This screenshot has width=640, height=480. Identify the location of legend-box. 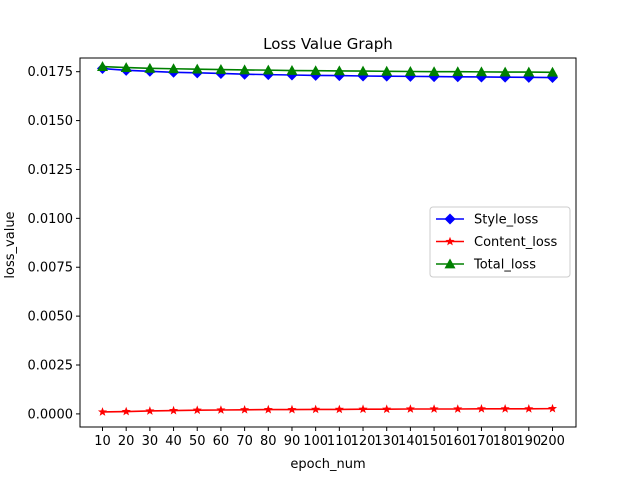
(500, 242).